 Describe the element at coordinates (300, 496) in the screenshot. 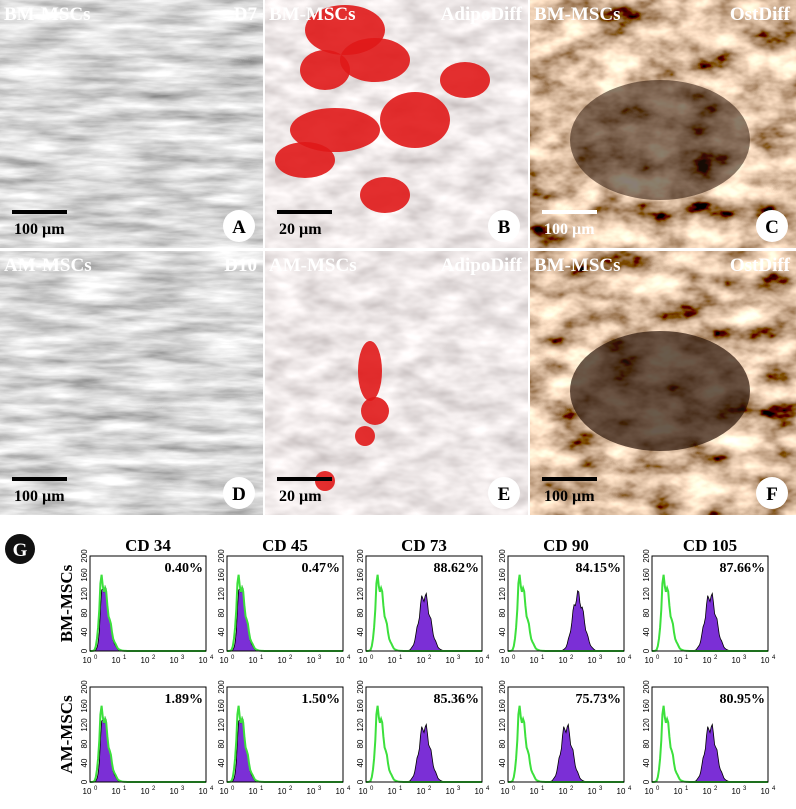

I see `scale-label: 20 µm` at that location.